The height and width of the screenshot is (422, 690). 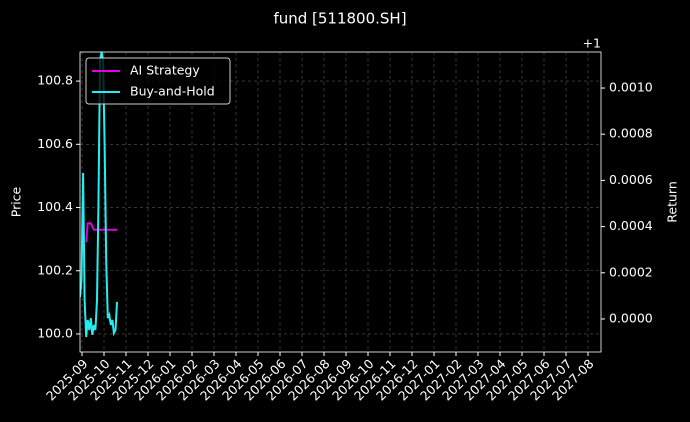 I want to click on y-tick-label: 100.2, so click(x=55, y=269).